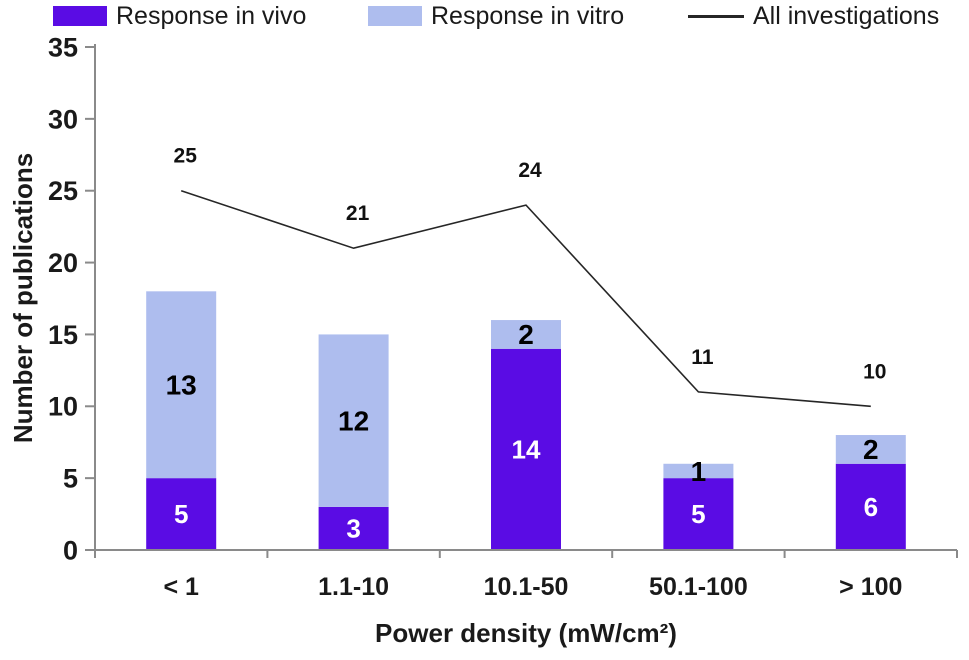 Image resolution: width=969 pixels, height=660 pixels. I want to click on line-swatch-icon, so click(716, 16).